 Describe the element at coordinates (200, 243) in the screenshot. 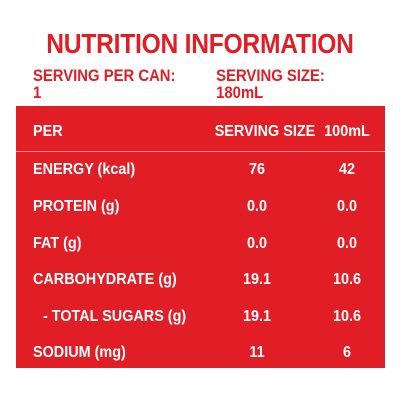

I see `table-row: FAT (g) 0.0 0.0` at that location.